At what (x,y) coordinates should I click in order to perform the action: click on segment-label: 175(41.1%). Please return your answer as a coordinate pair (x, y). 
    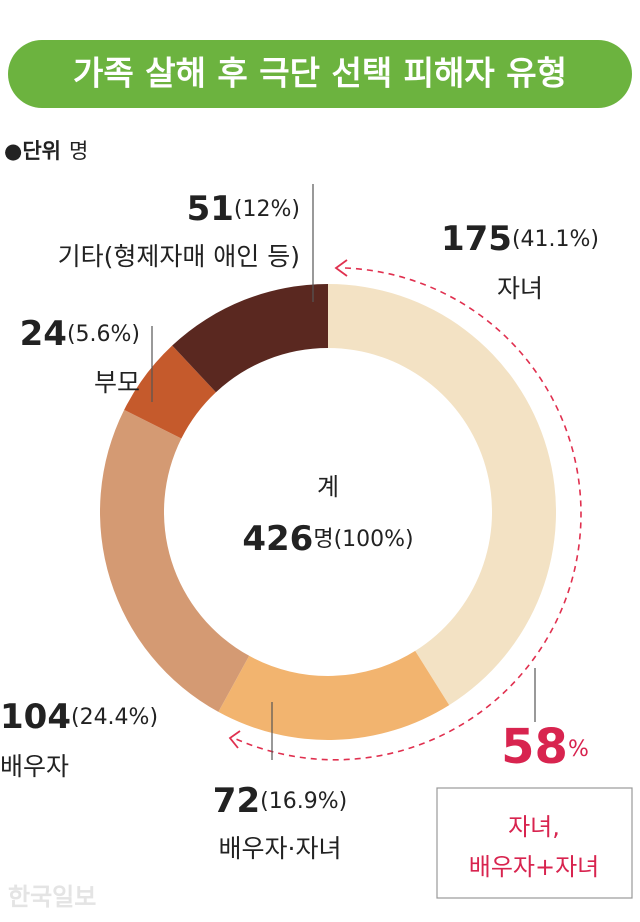
    Looking at the image, I should click on (520, 239).